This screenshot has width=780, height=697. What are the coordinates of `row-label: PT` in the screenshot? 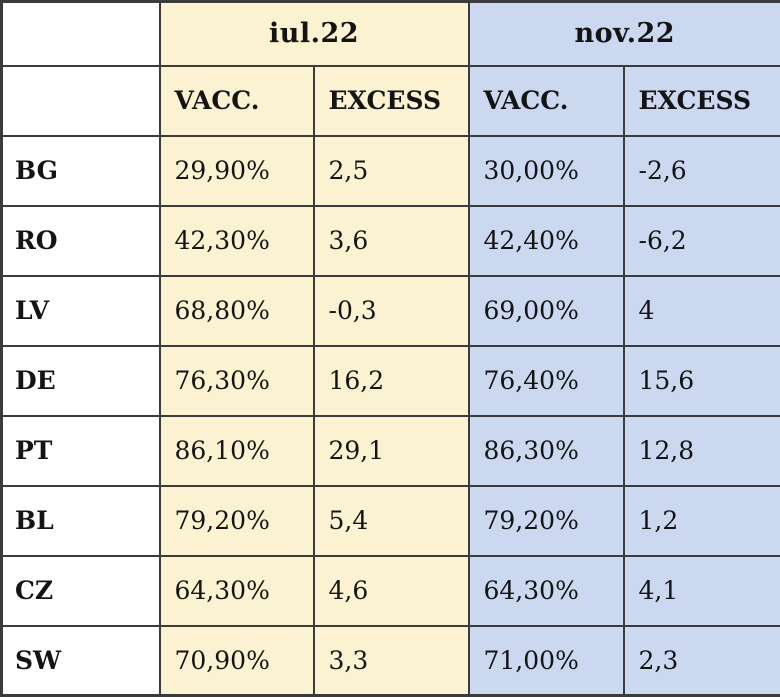 It's located at (81, 451).